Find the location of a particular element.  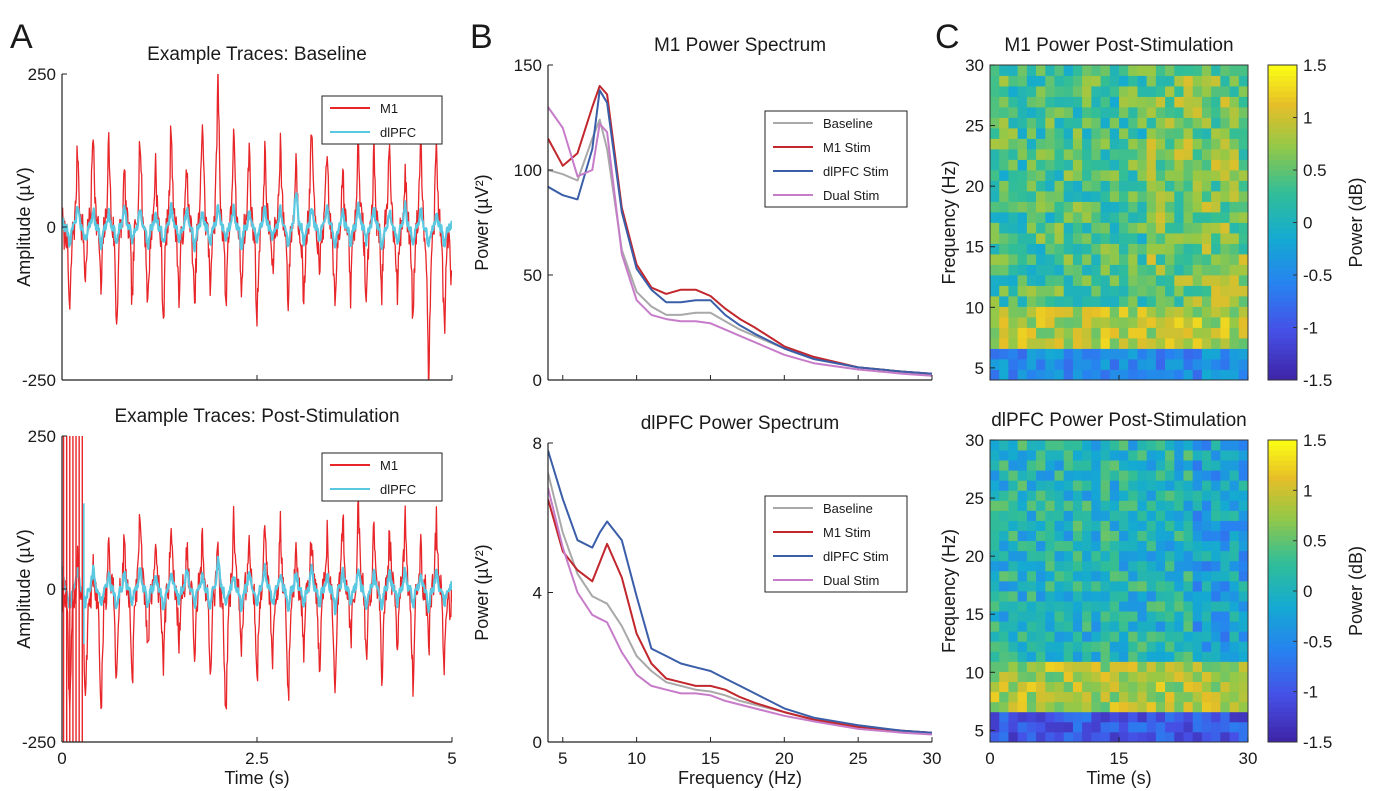

legend-label: Baseline is located at coordinates (848, 123).